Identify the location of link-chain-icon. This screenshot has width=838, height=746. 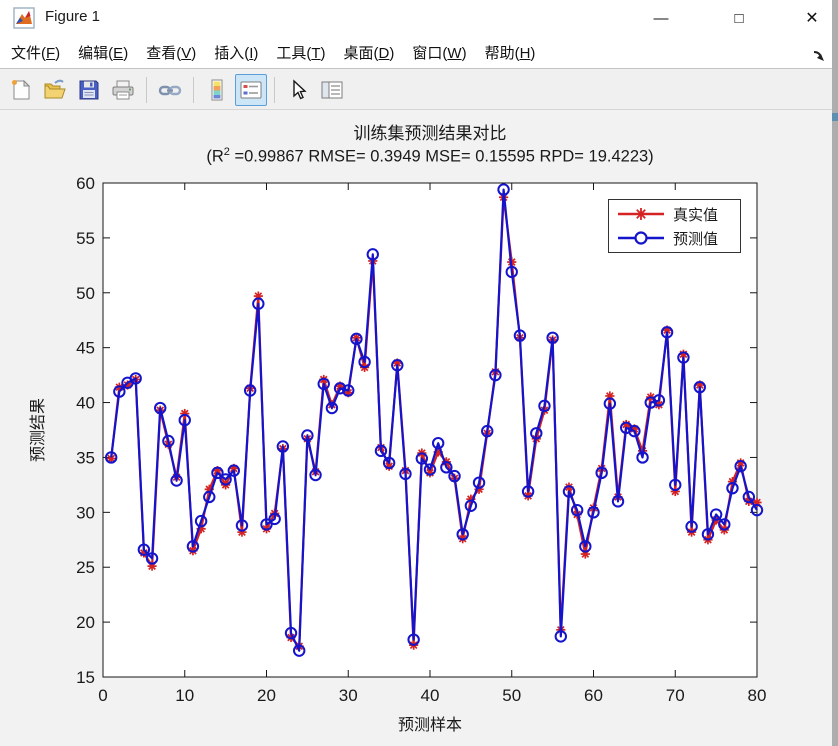
(170, 90).